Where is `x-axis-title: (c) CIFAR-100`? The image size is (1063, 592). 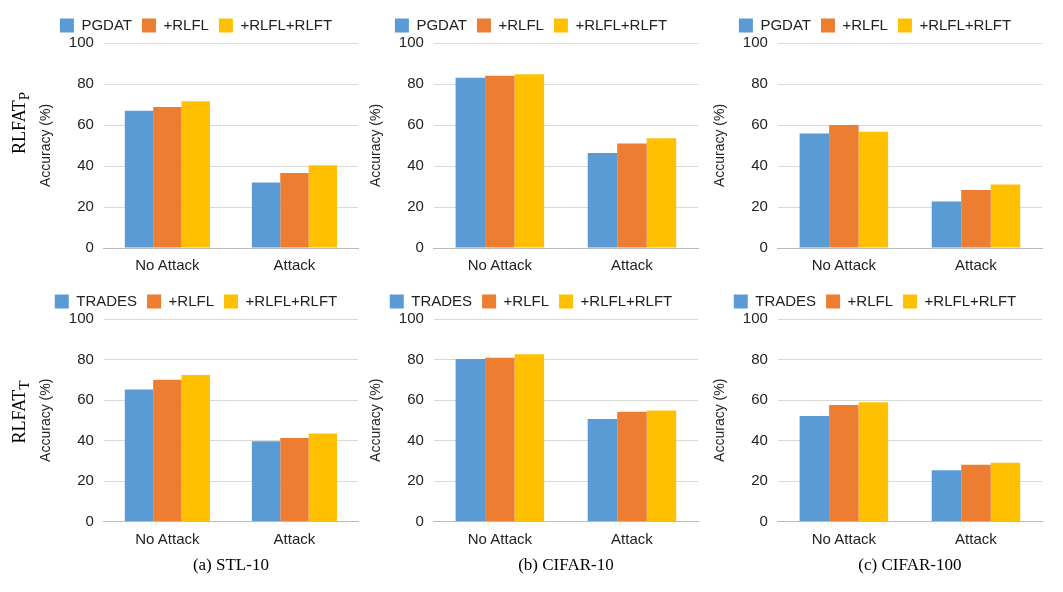 x-axis-title: (c) CIFAR-100 is located at coordinates (910, 565).